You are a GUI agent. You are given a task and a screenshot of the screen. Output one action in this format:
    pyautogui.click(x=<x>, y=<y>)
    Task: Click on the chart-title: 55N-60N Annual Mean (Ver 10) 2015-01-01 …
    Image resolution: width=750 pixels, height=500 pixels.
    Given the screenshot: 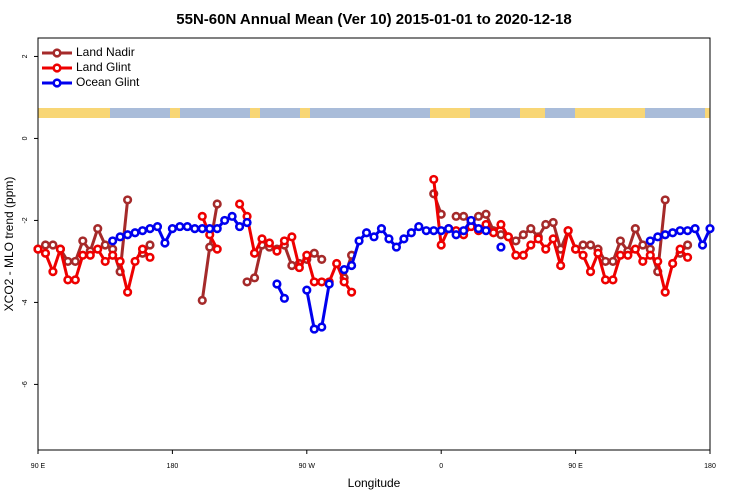 What is the action you would take?
    pyautogui.click(x=373, y=19)
    